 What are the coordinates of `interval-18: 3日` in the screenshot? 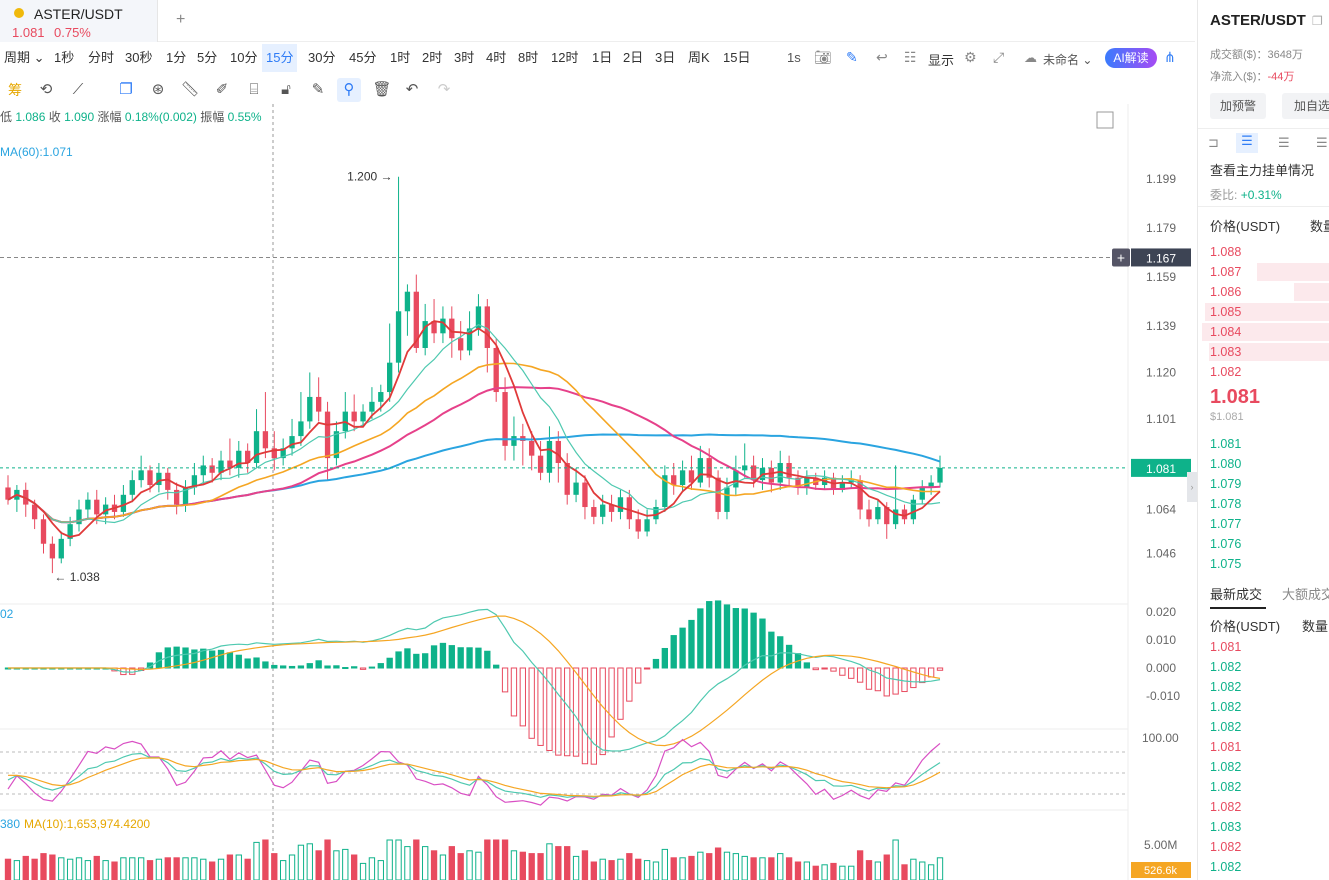 It's located at (665, 57).